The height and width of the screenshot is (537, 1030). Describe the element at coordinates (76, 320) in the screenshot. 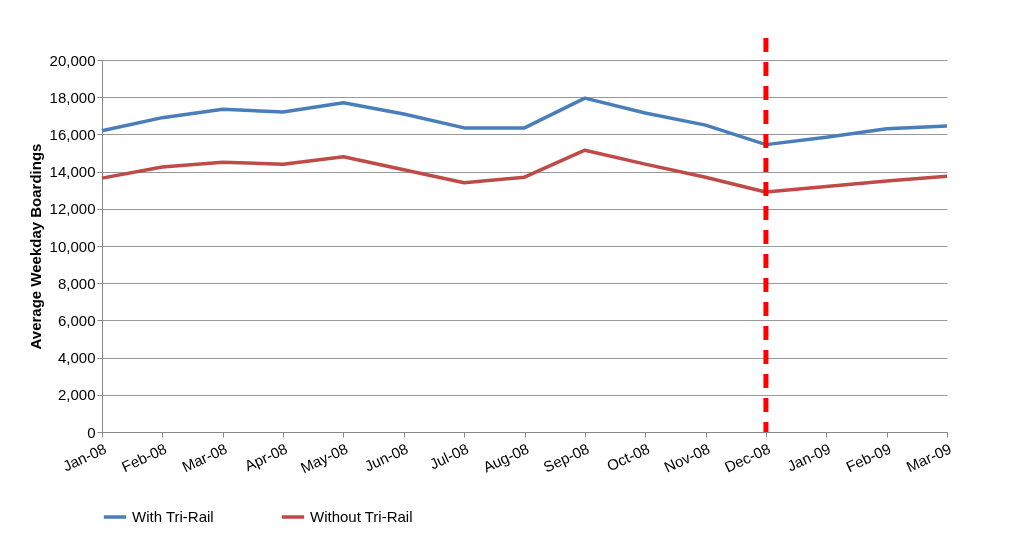

I see `y-tick-label: 6,000` at that location.